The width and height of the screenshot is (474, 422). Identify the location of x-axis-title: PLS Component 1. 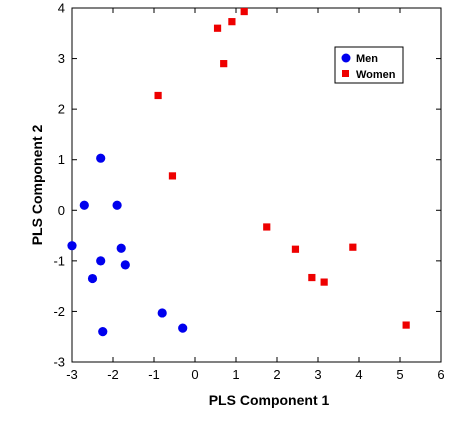
(269, 400).